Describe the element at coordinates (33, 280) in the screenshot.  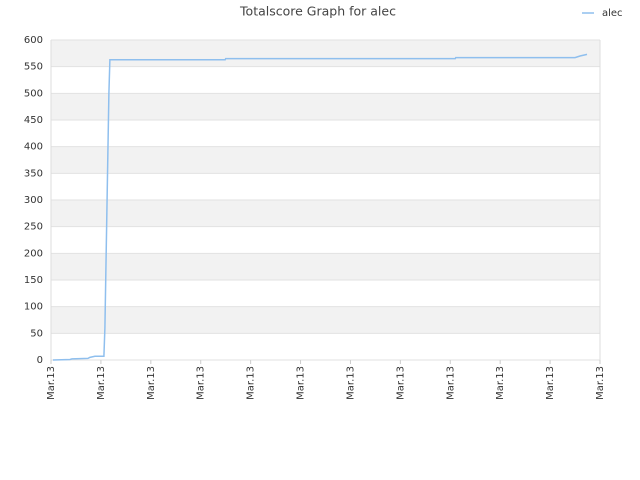
I see `y-tick-label: 150` at that location.